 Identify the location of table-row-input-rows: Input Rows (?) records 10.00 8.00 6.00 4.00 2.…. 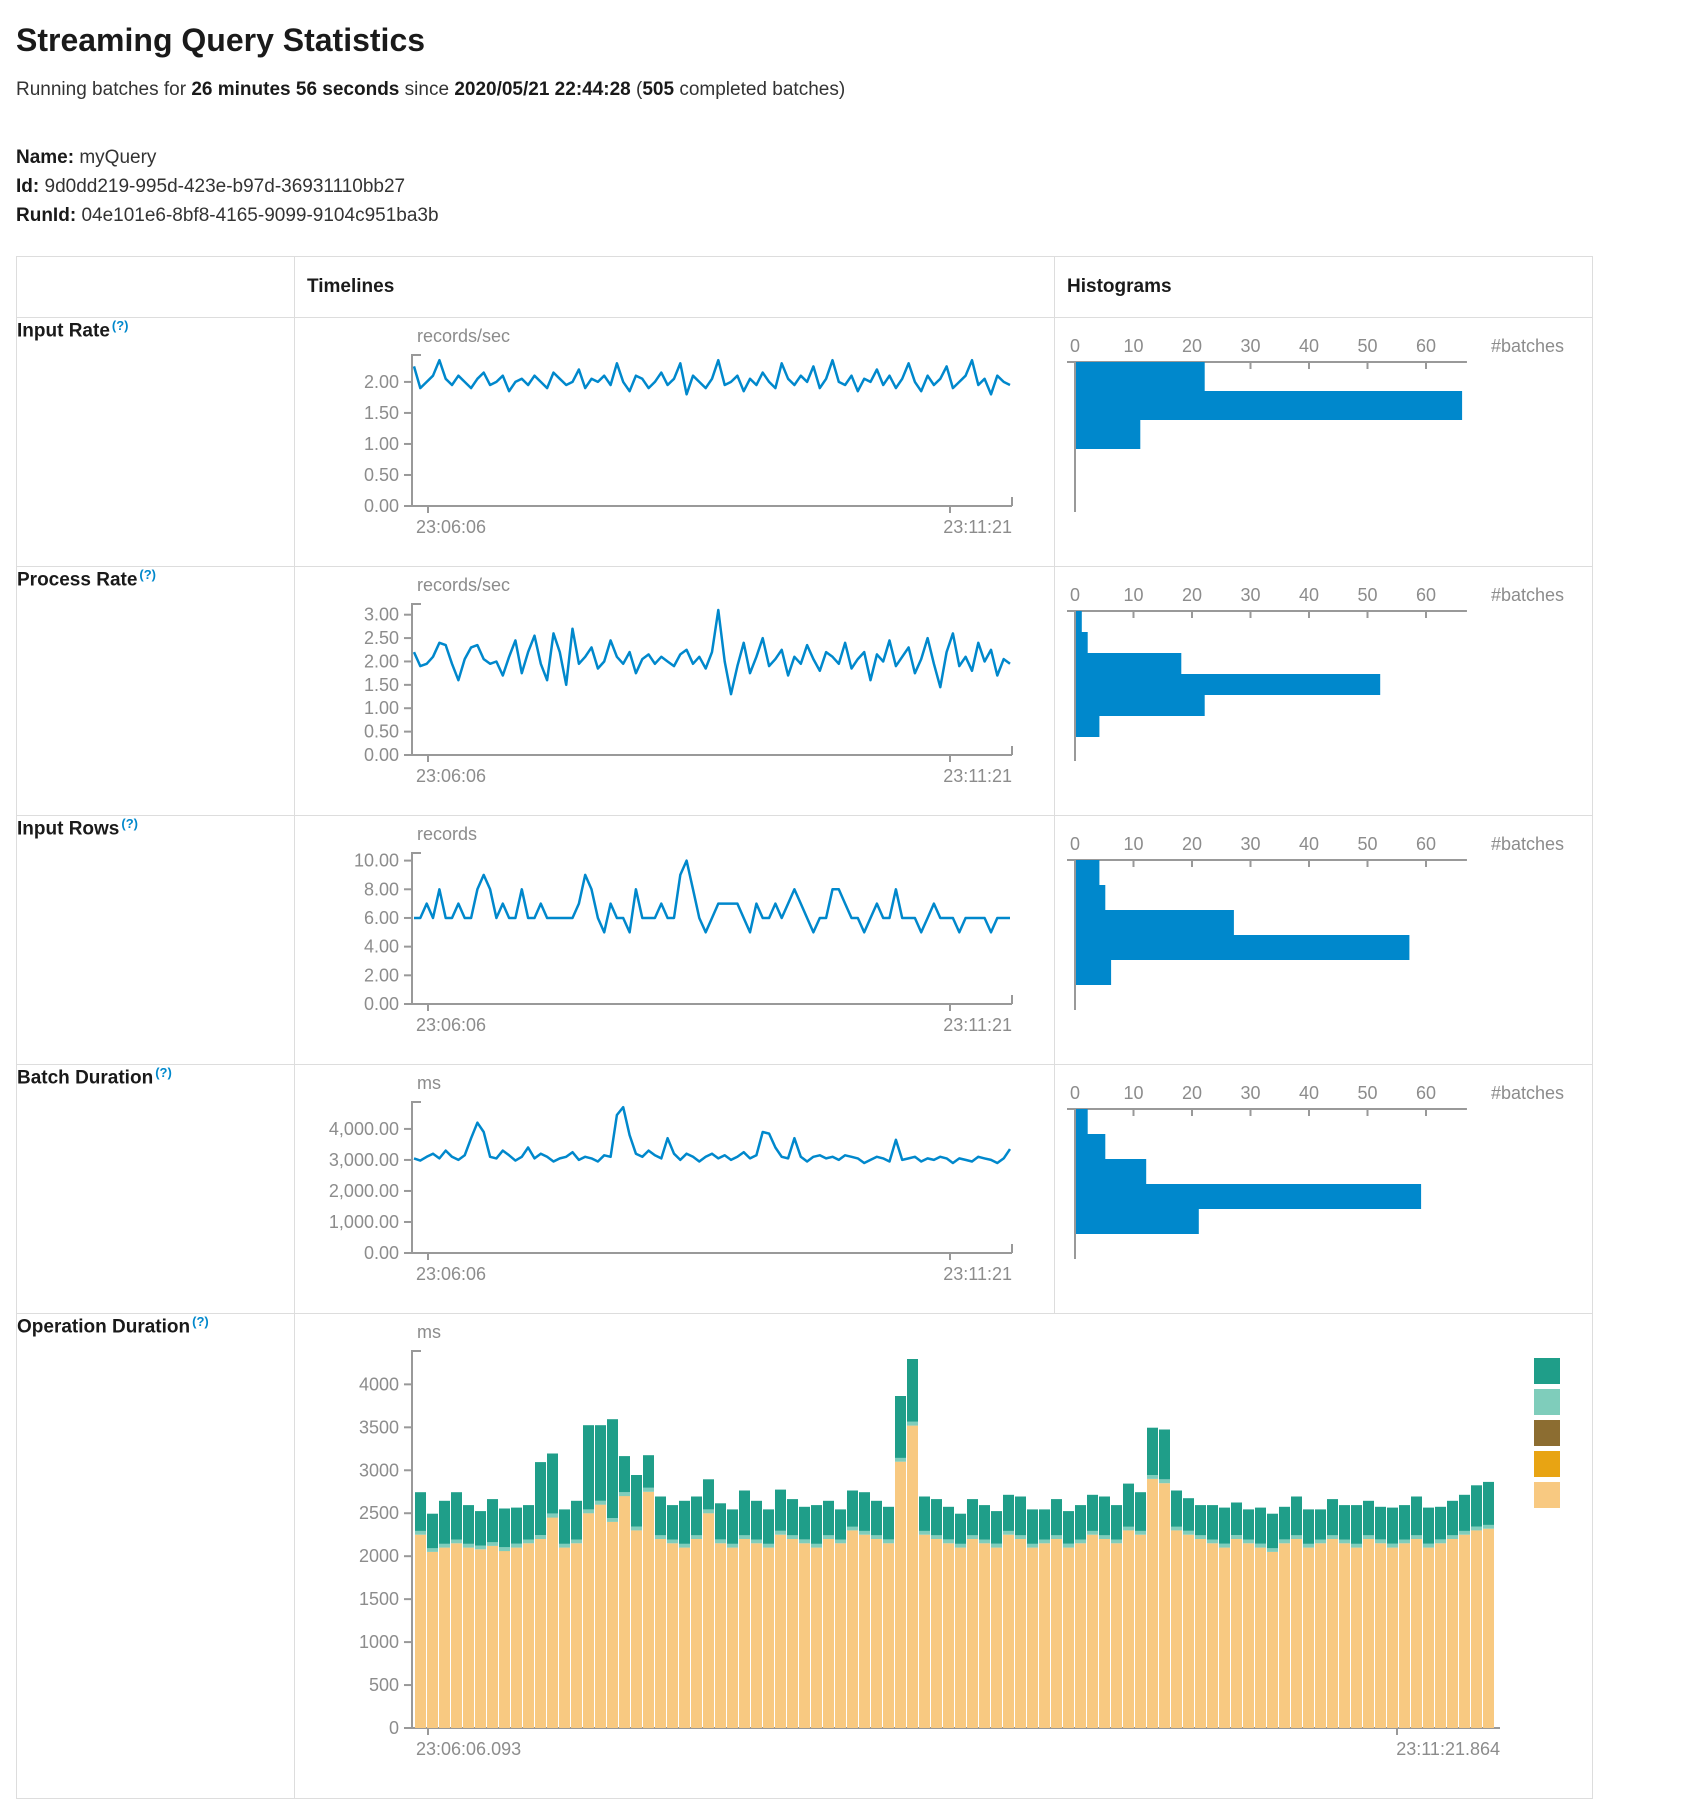
(804, 940).